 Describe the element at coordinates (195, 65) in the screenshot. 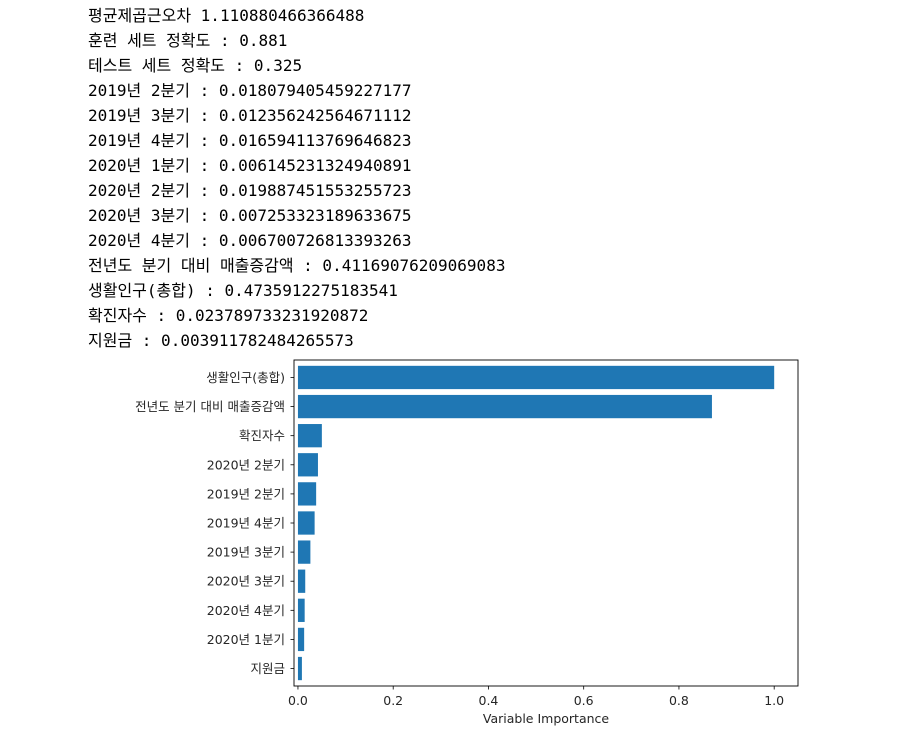

I see `output-line: 테스트 세트 정확도 : 0.325` at that location.